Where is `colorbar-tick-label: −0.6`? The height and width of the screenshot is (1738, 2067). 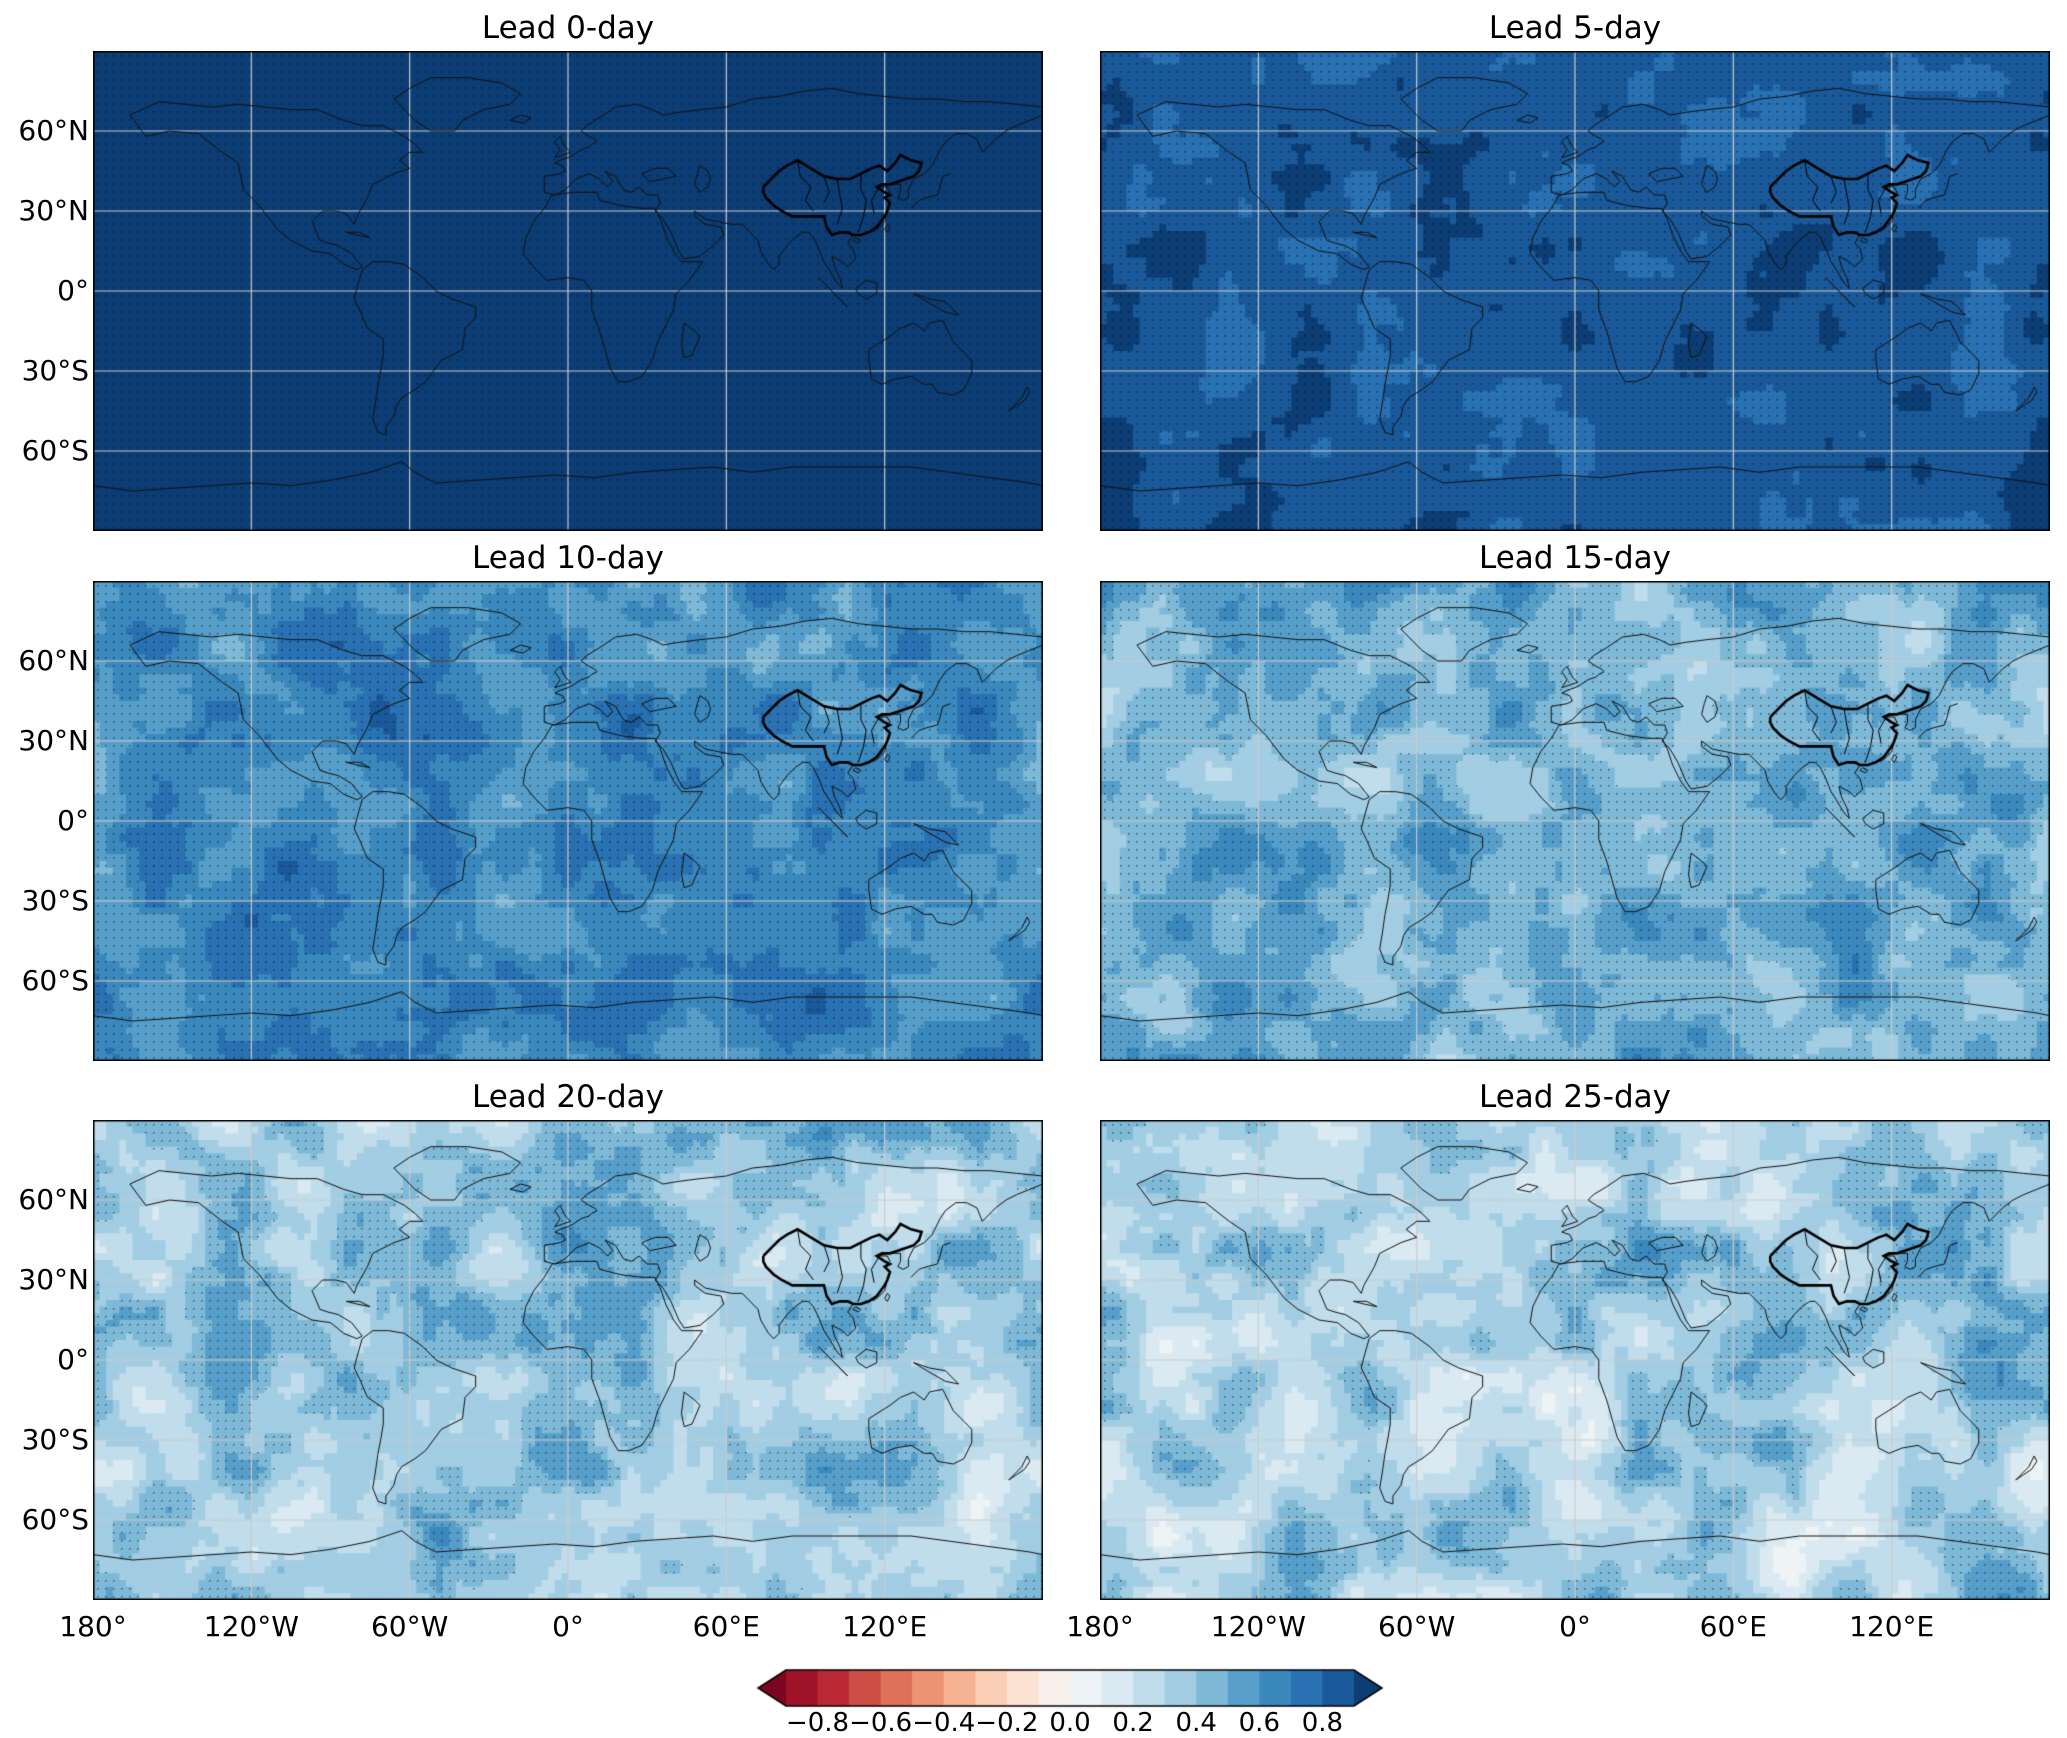
colorbar-tick-label: −0.6 is located at coordinates (881, 1723).